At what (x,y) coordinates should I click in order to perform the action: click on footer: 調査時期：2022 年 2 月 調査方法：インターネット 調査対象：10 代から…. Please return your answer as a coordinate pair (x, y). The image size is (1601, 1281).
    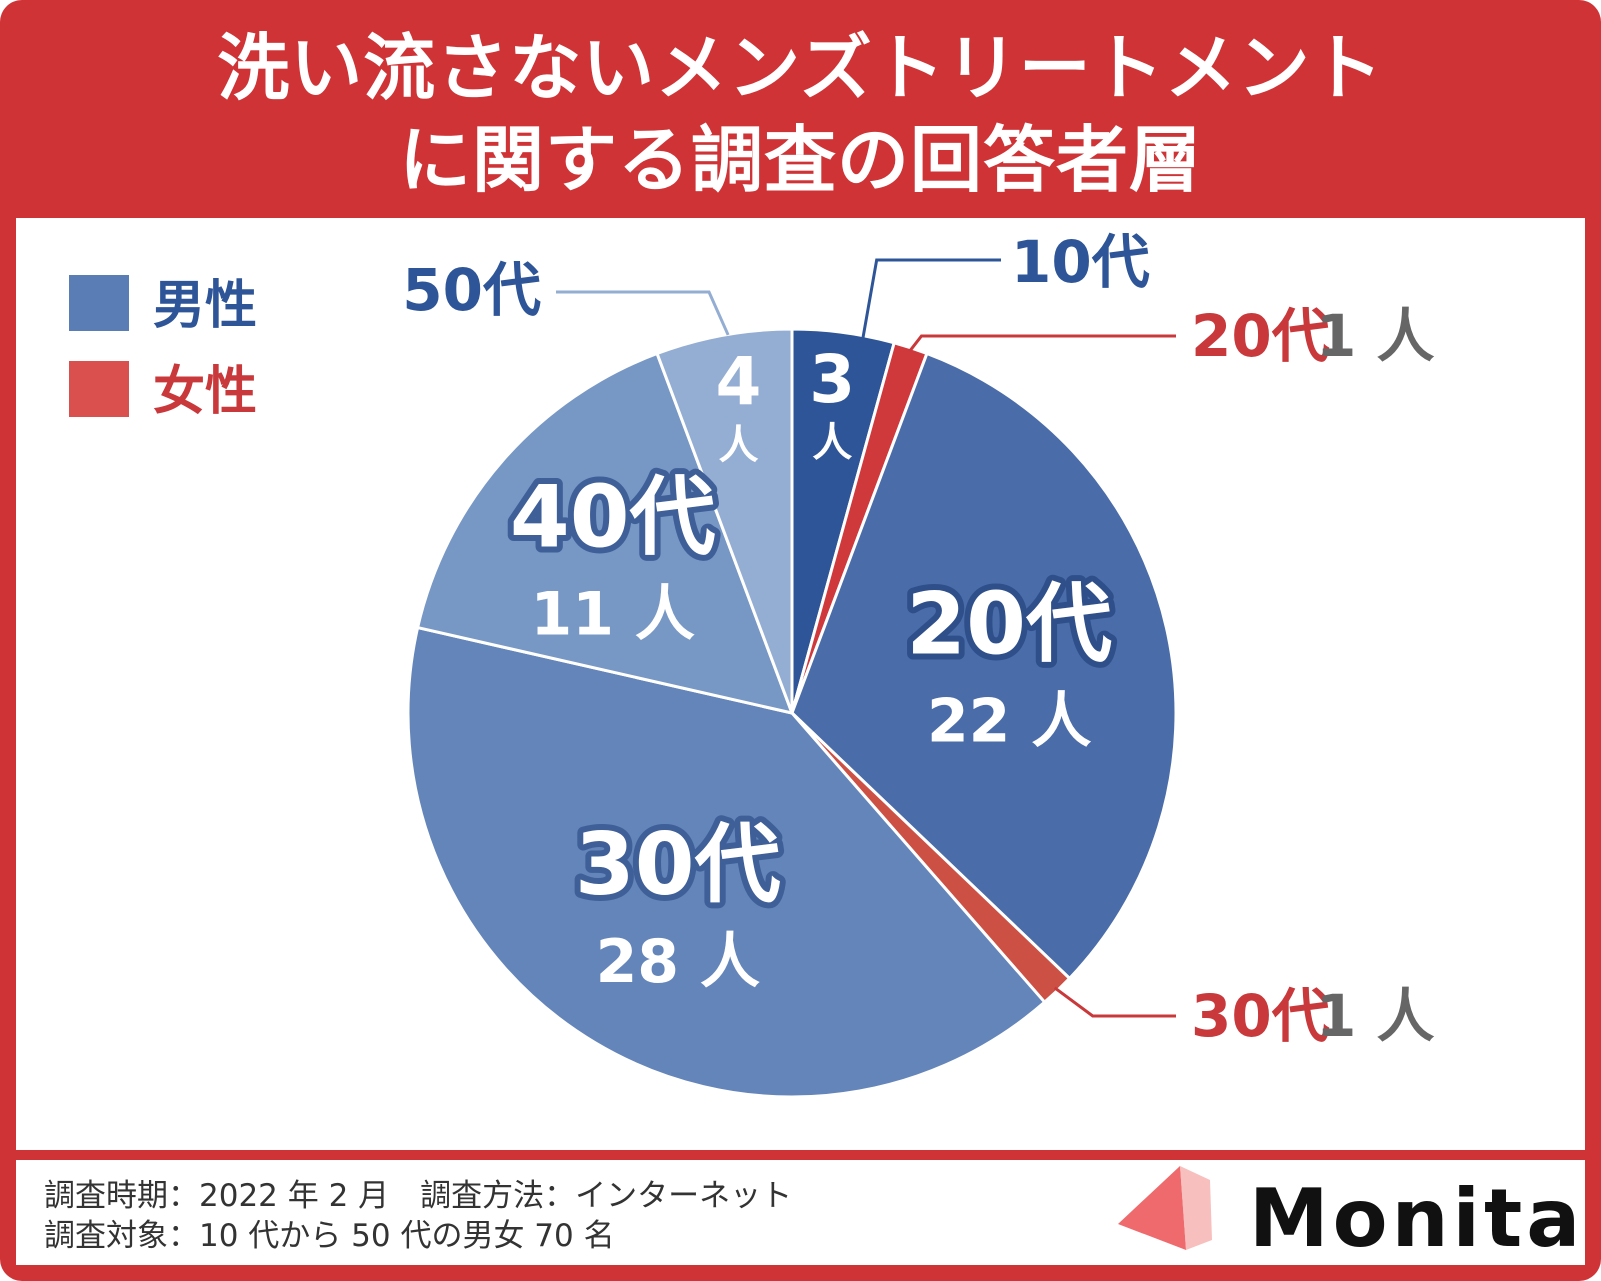
    Looking at the image, I should click on (800, 1212).